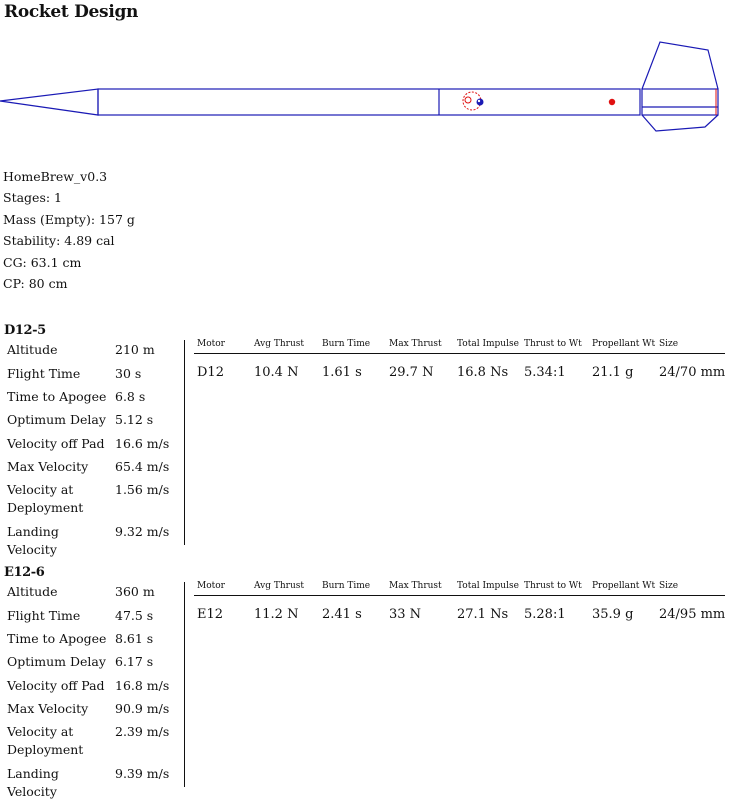 The height and width of the screenshot is (801, 736). What do you see at coordinates (692, 372) in the screenshot?
I see `motor-cell-size: 24/70 mm` at bounding box center [692, 372].